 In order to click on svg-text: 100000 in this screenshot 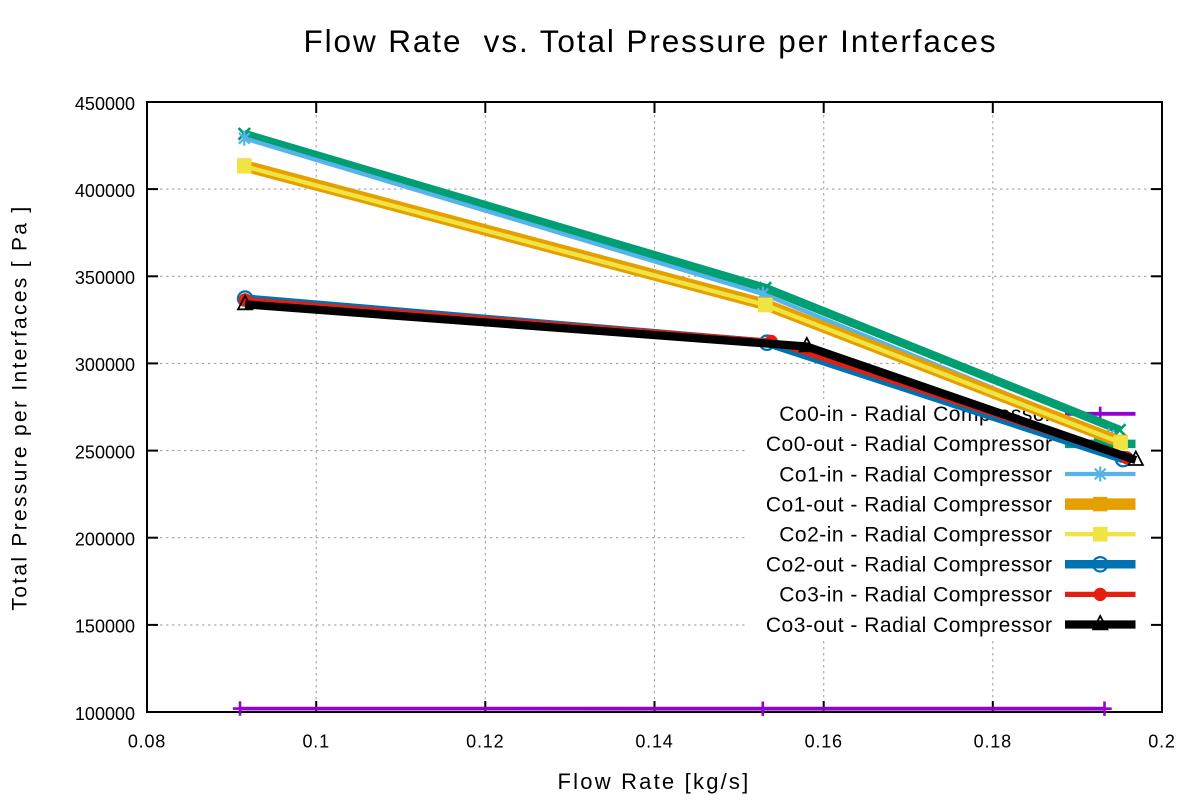, I will do `click(105, 714)`.